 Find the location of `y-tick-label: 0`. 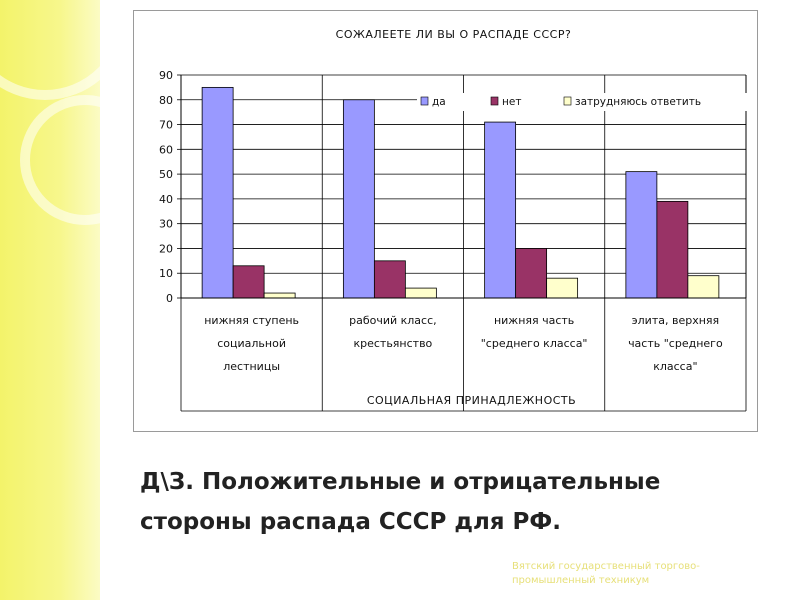

y-tick-label: 0 is located at coordinates (169, 298).